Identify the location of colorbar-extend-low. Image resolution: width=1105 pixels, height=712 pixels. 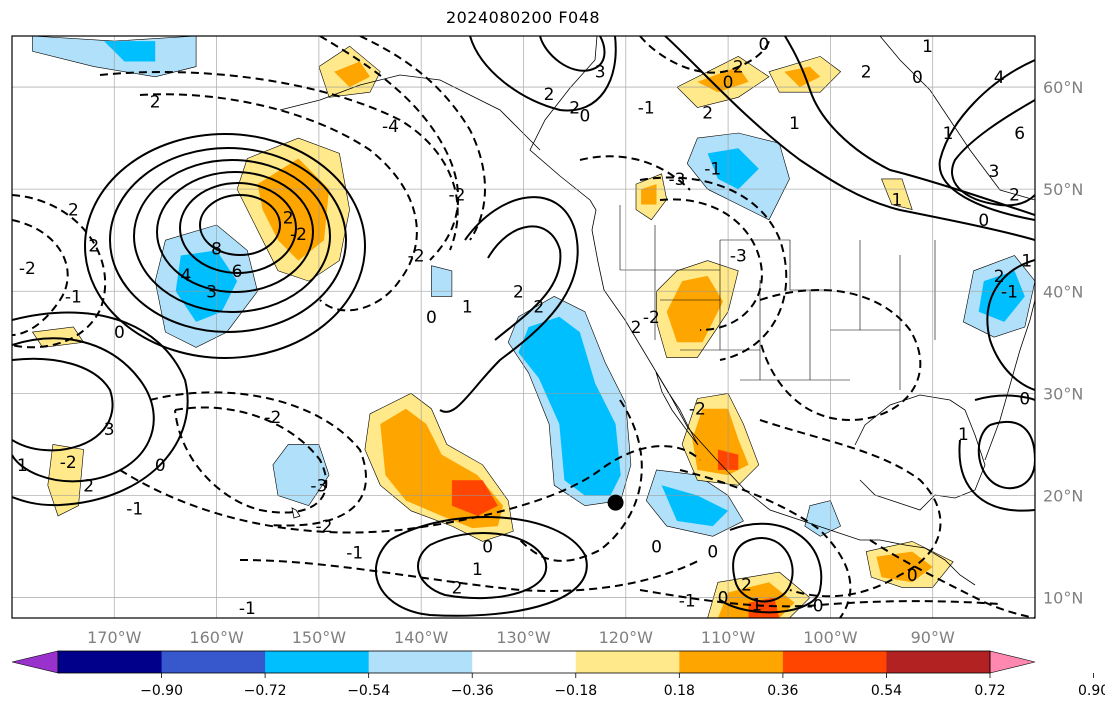
(35, 662).